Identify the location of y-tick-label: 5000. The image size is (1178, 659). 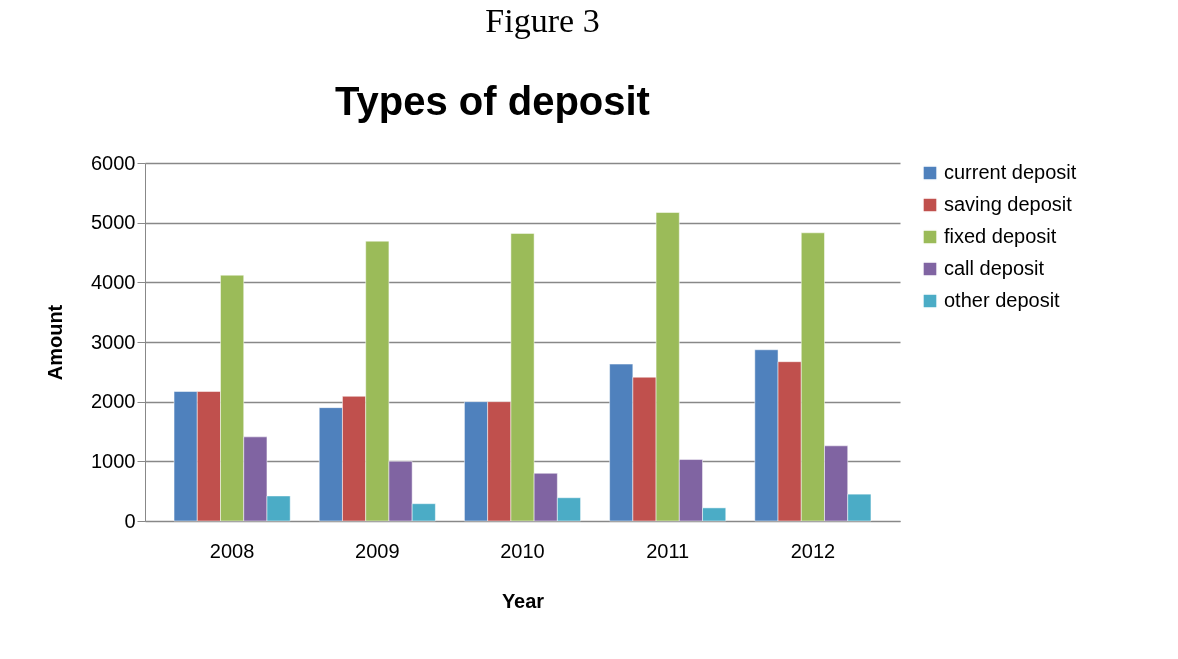
(113, 222).